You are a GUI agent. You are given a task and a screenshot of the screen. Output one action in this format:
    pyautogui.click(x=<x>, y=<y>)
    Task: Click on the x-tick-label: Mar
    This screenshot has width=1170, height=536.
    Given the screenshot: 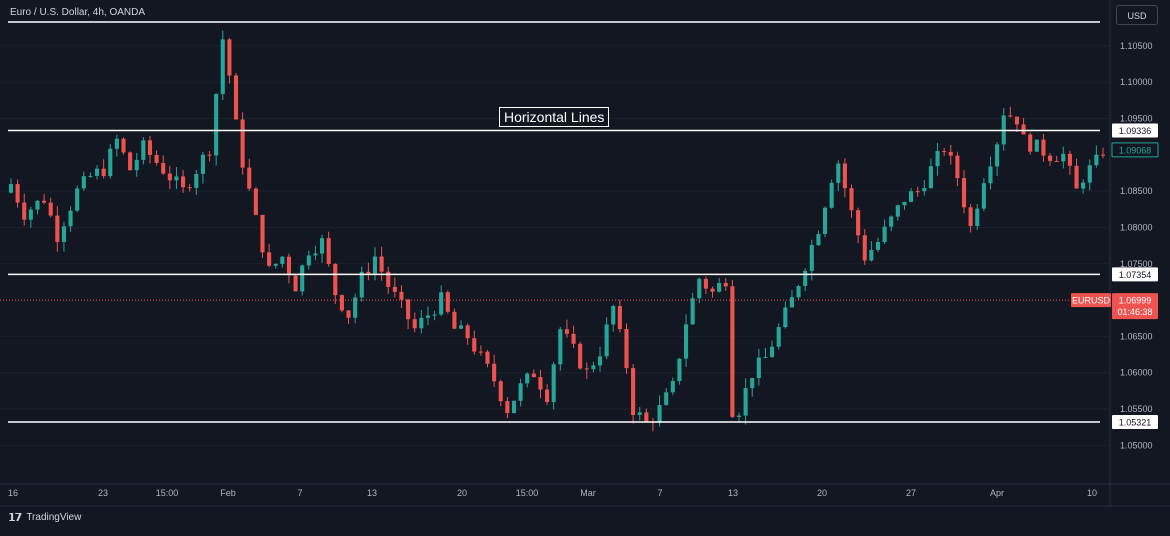 What is the action you would take?
    pyautogui.click(x=588, y=493)
    